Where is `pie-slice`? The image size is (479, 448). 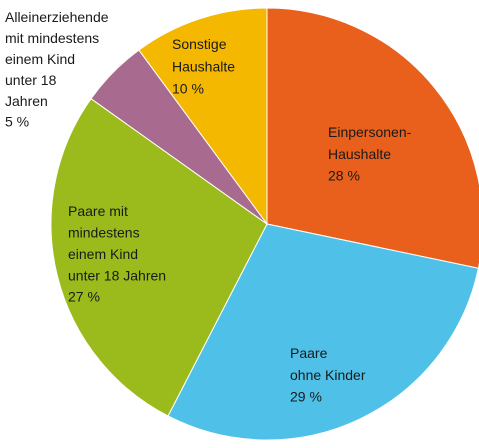
pie-slice is located at coordinates (203, 116).